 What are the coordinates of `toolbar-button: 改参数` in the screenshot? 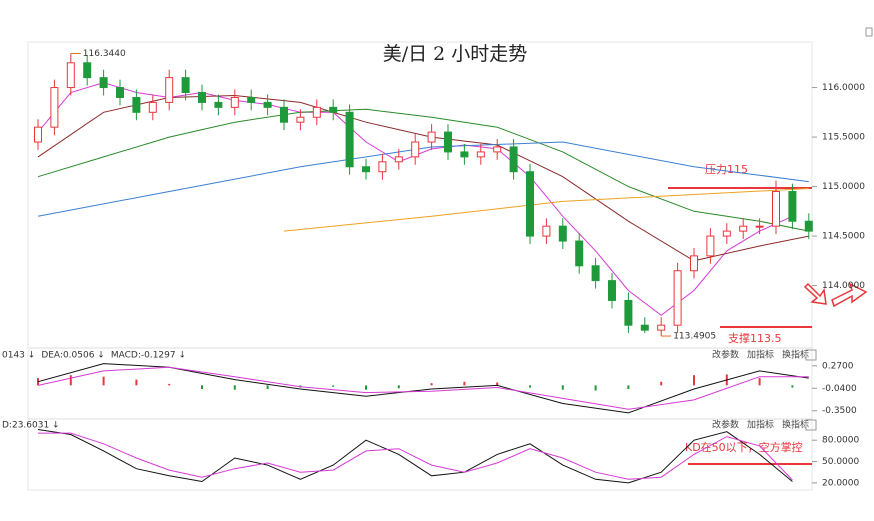 It's located at (725, 355).